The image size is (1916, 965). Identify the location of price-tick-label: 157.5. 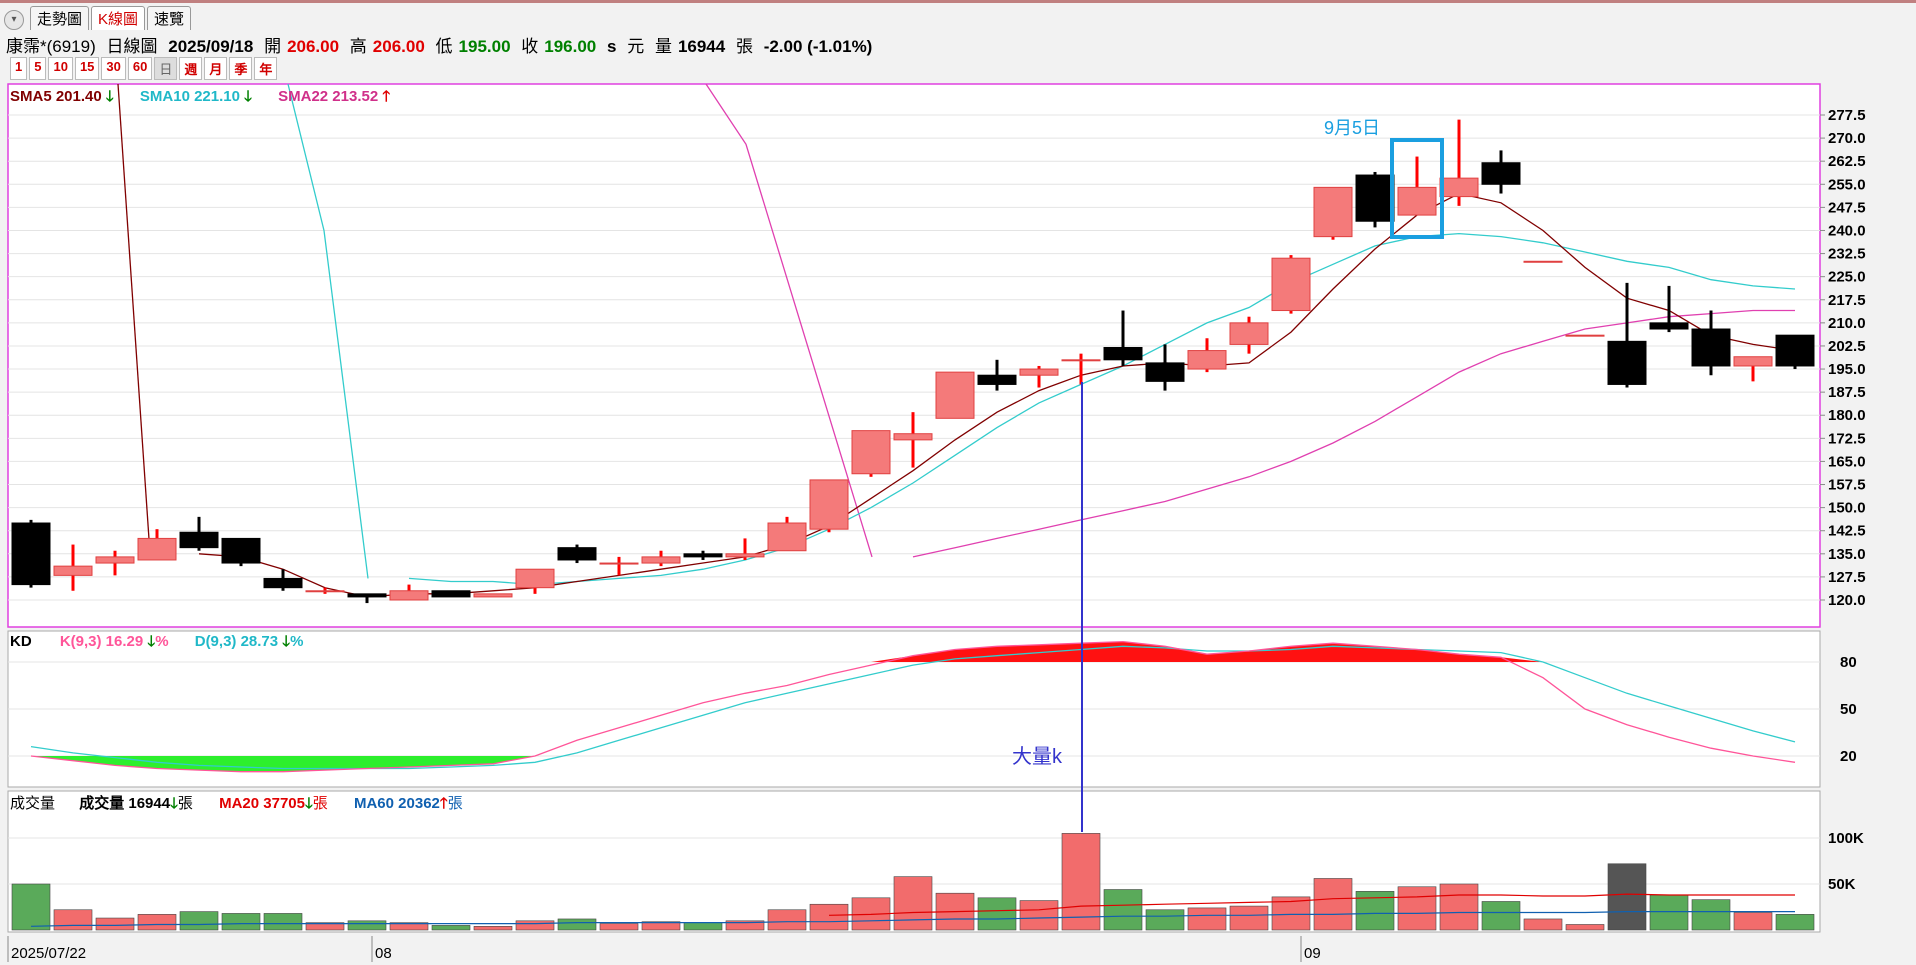
(1847, 485).